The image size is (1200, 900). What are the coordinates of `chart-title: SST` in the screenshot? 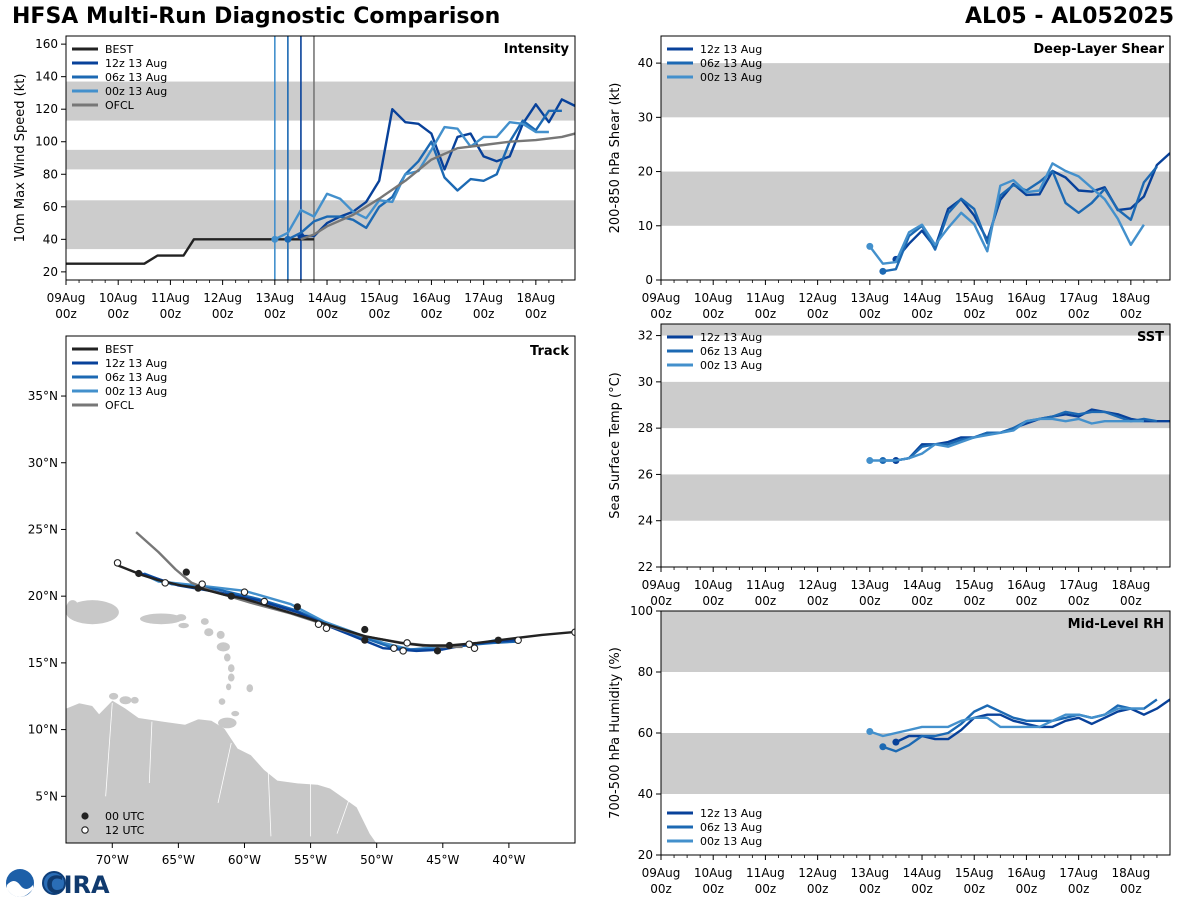 It's located at (1150, 337).